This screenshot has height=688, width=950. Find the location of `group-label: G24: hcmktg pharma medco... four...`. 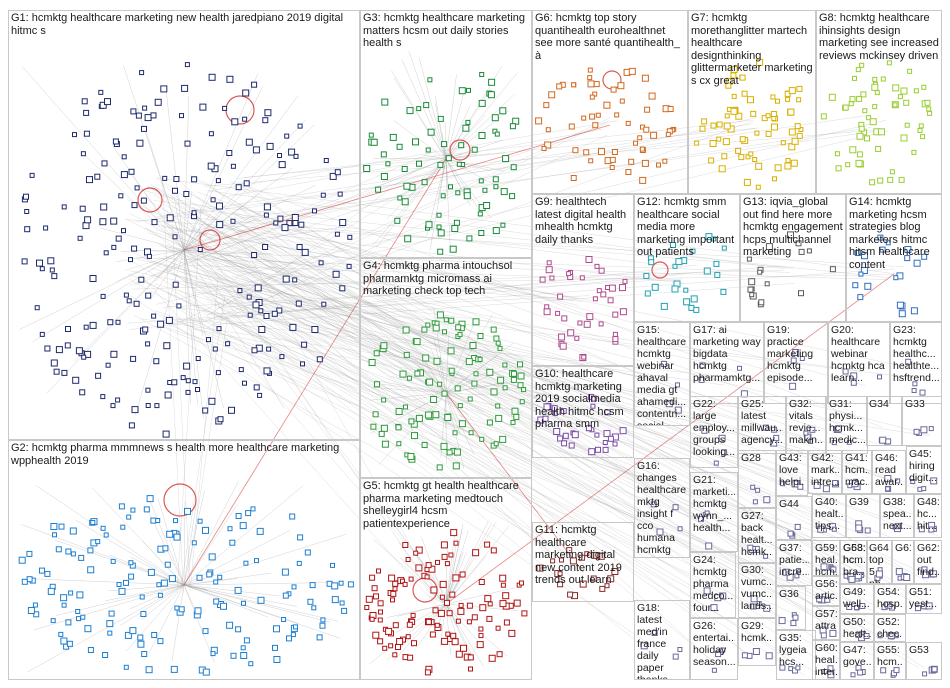

group-label: G24: hcmktg pharma medco... four... is located at coordinates (713, 584).